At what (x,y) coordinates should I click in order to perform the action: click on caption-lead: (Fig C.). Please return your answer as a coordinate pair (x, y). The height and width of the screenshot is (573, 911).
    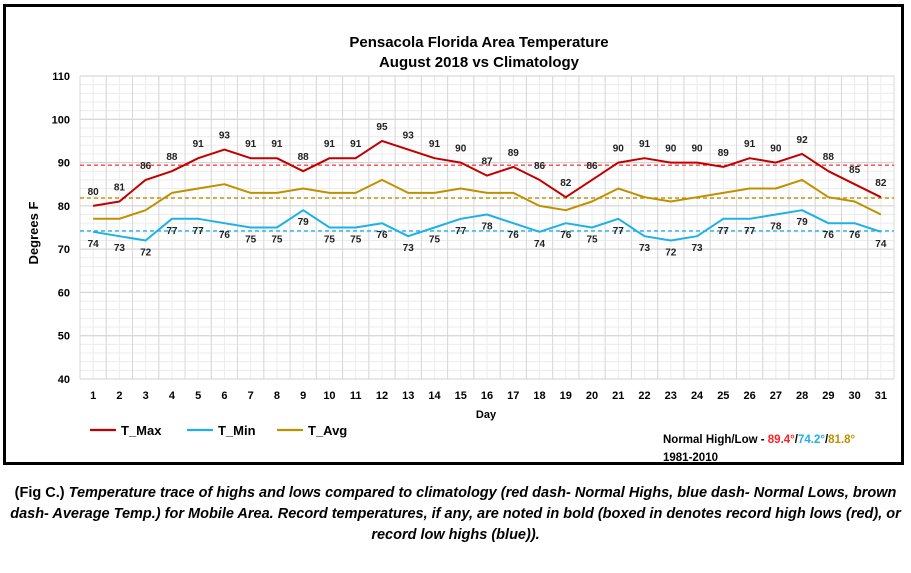
    Looking at the image, I should click on (41, 493).